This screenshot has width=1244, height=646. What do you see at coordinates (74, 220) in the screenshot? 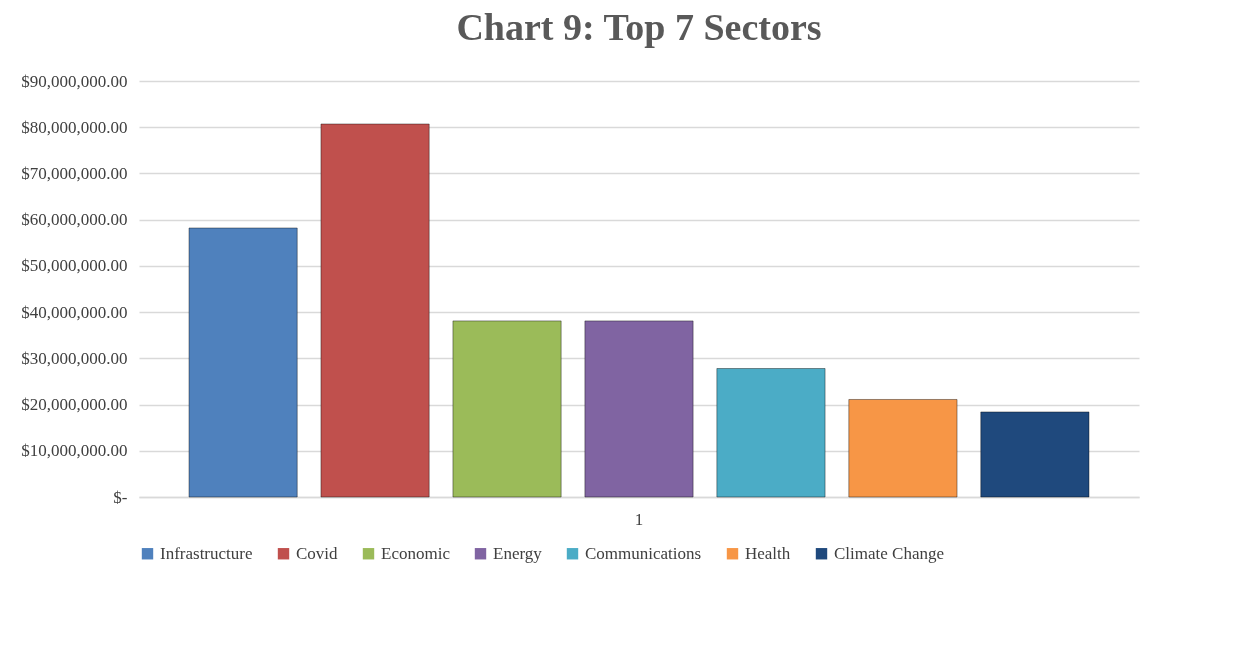
I see `y-tick-label: $60,000,000.00` at bounding box center [74, 220].